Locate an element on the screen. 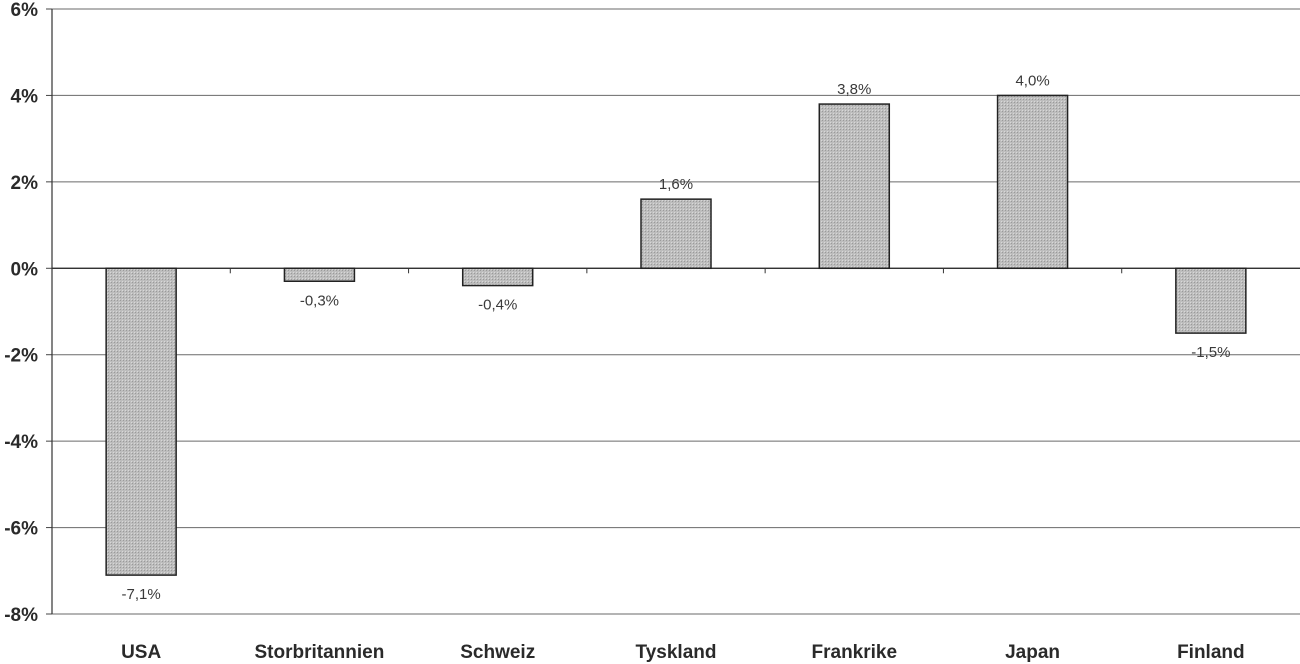 This screenshot has height=664, width=1300. y-tick-label: -6% is located at coordinates (21, 529).